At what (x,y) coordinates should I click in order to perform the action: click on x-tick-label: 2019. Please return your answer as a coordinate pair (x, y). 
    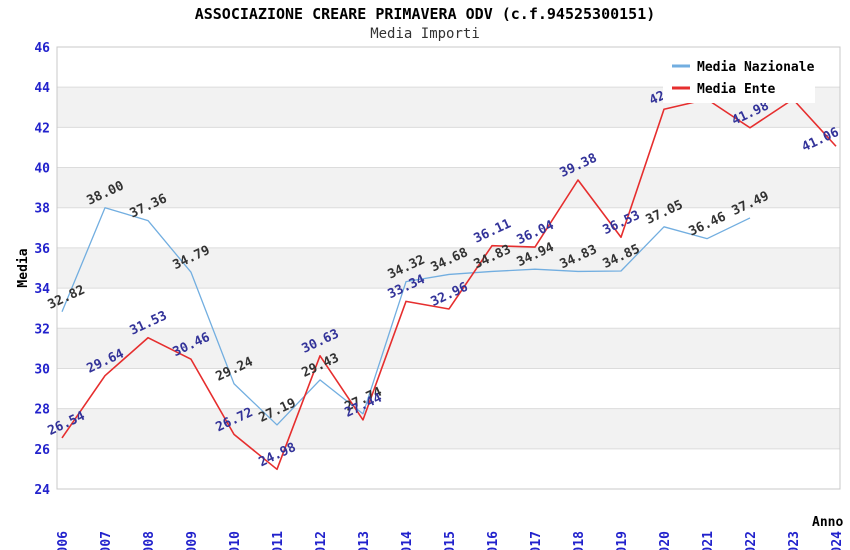
    Looking at the image, I should click on (622, 540).